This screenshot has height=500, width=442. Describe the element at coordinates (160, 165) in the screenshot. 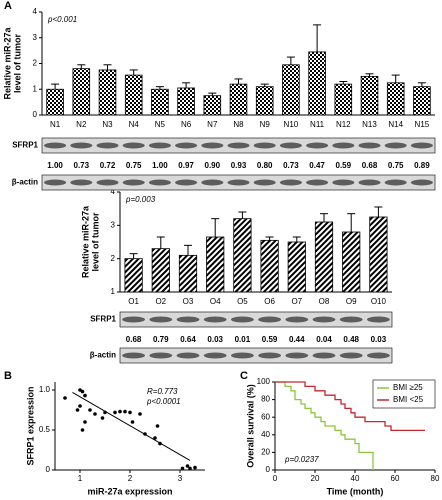

I see `blot-ratio: 1.00` at that location.